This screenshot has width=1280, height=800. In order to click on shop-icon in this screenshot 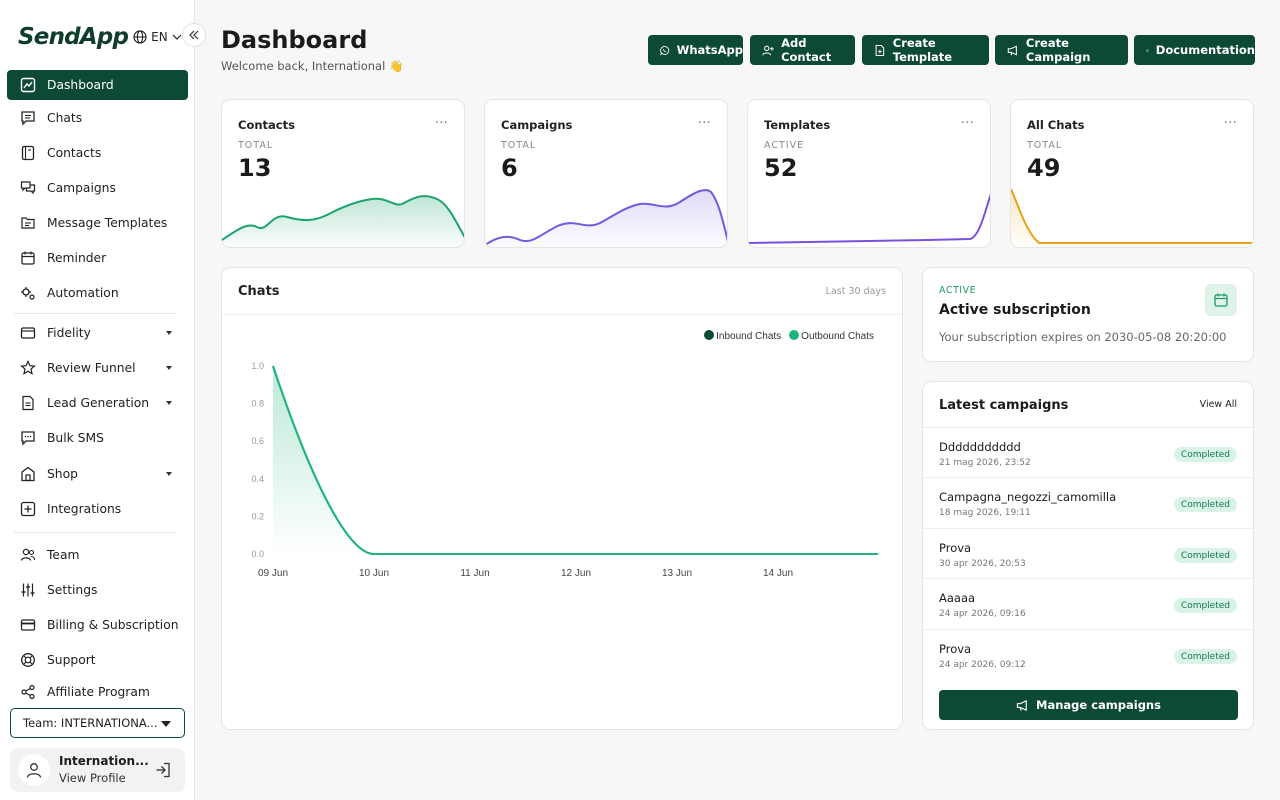, I will do `click(28, 474)`.